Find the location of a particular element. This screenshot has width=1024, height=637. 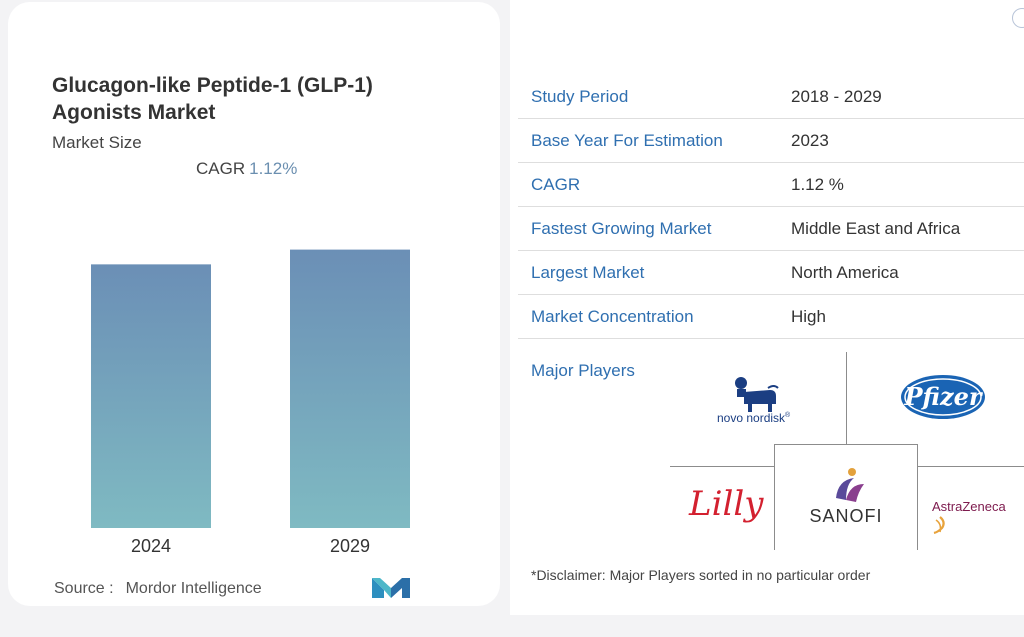

sanofi-wordmark: SANOFI is located at coordinates (846, 516).